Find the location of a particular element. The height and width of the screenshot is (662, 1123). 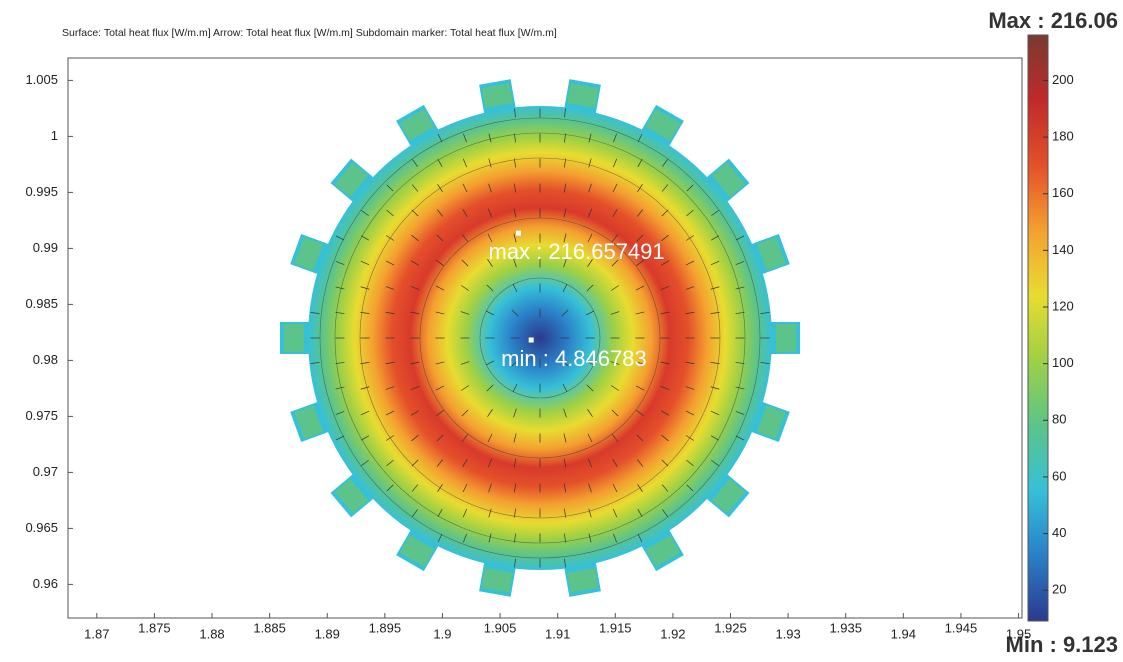

y-tick-label: 0.97 is located at coordinates (45, 471).